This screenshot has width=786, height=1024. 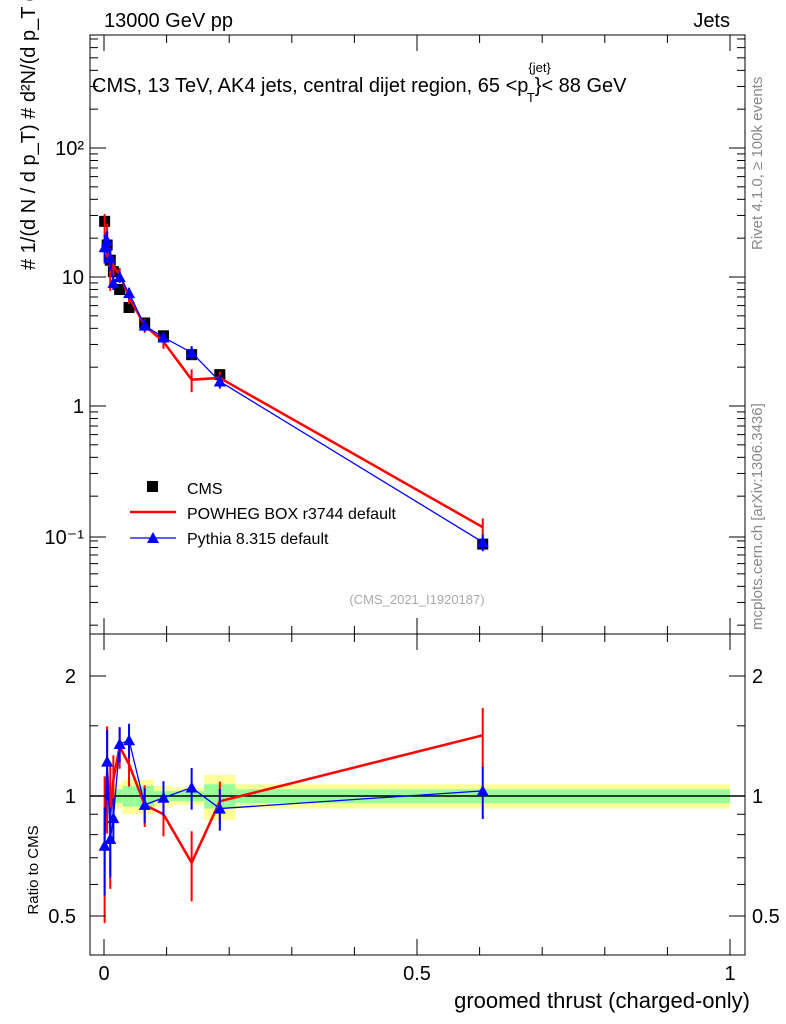 I want to click on x-tick-label: 1, so click(x=729, y=974).